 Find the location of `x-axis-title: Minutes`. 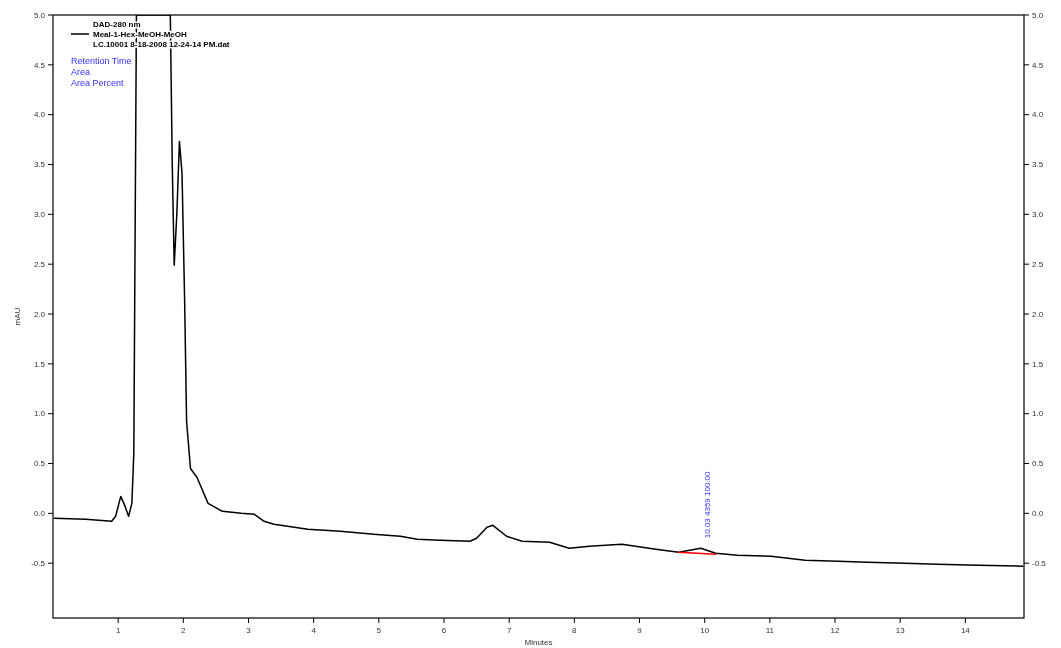

x-axis-title: Minutes is located at coordinates (538, 642).